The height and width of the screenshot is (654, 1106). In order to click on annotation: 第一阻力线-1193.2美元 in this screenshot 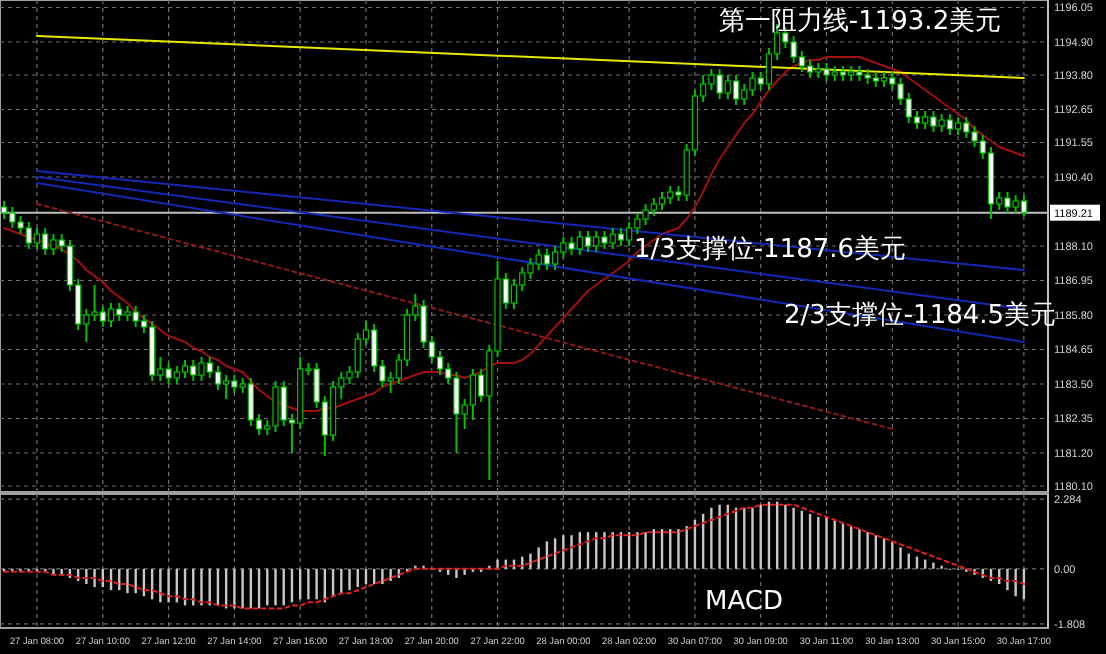, I will do `click(860, 21)`.